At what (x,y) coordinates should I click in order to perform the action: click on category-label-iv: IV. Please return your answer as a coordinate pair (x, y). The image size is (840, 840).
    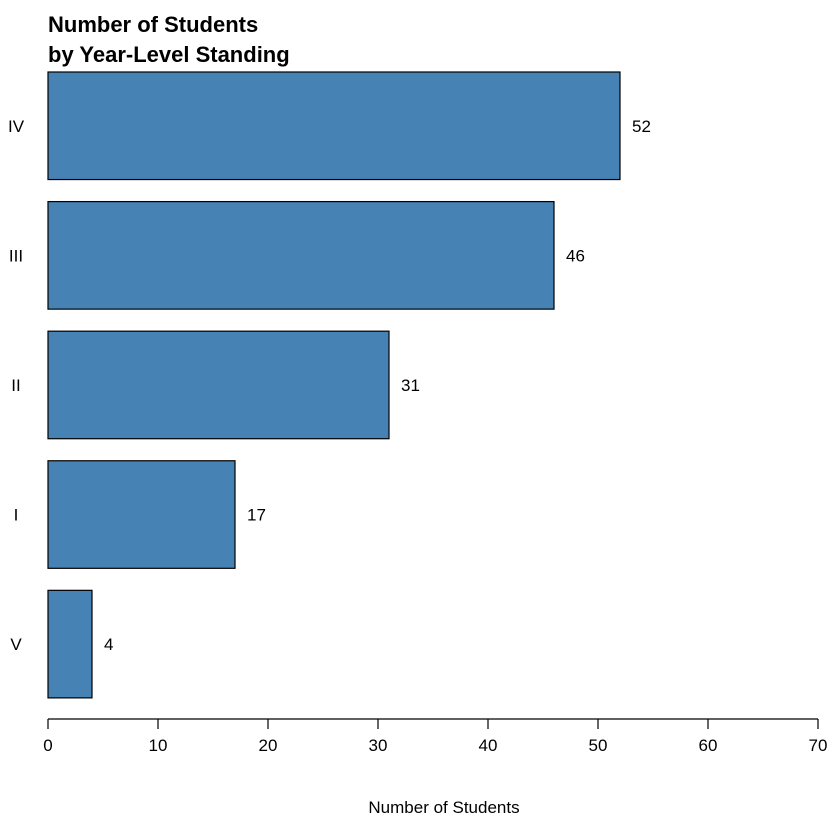
    Looking at the image, I should click on (16, 126).